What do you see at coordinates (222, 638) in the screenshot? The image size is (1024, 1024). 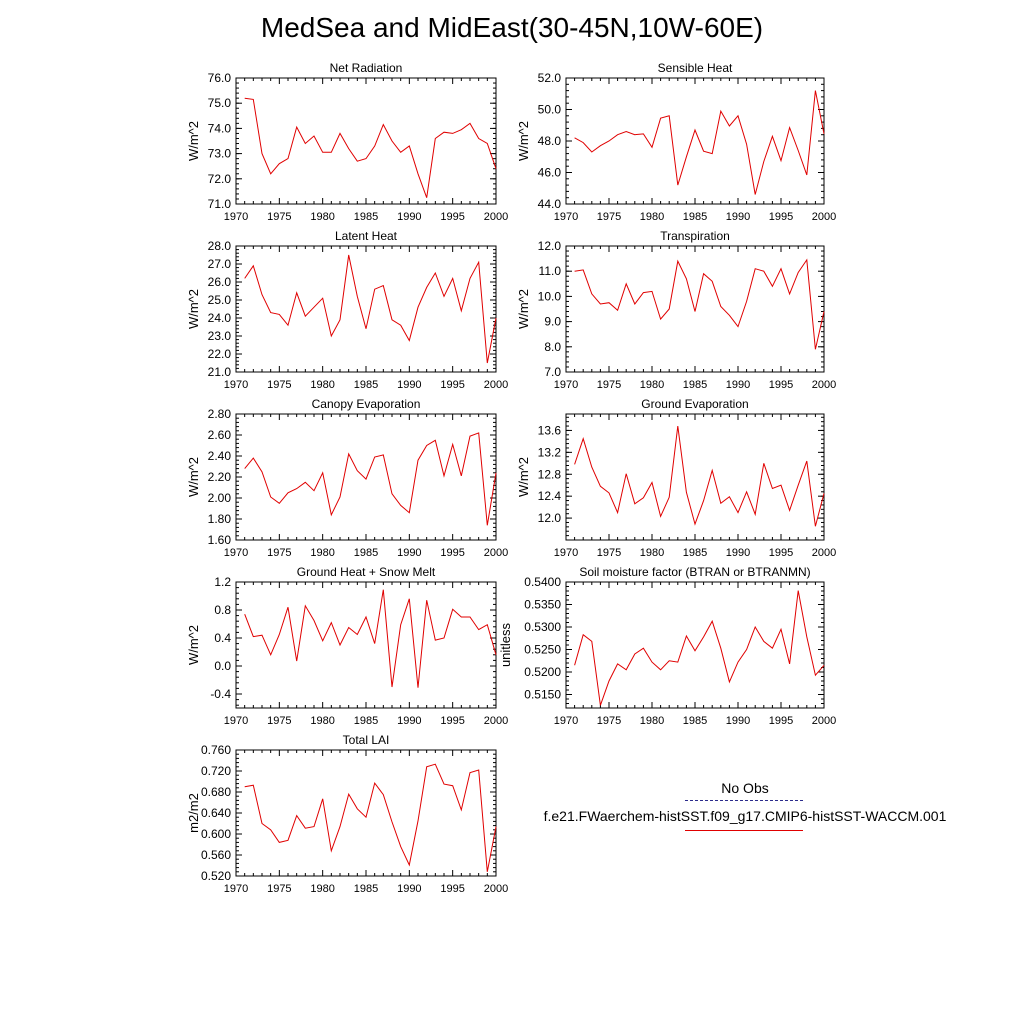 I see `y-tick-label: 0.4` at bounding box center [222, 638].